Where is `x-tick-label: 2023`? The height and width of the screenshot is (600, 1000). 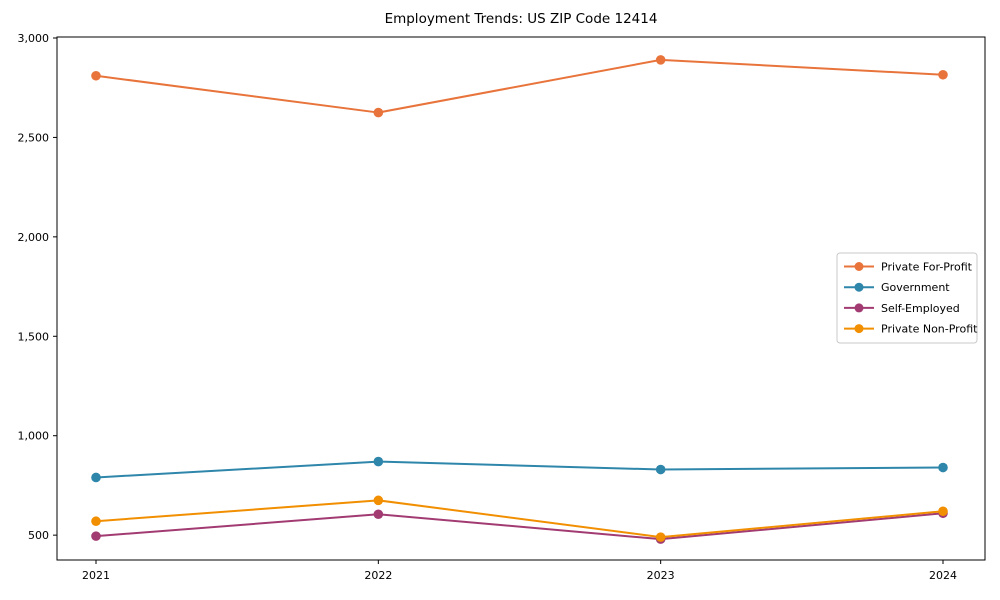
x-tick-label: 2023 is located at coordinates (661, 575).